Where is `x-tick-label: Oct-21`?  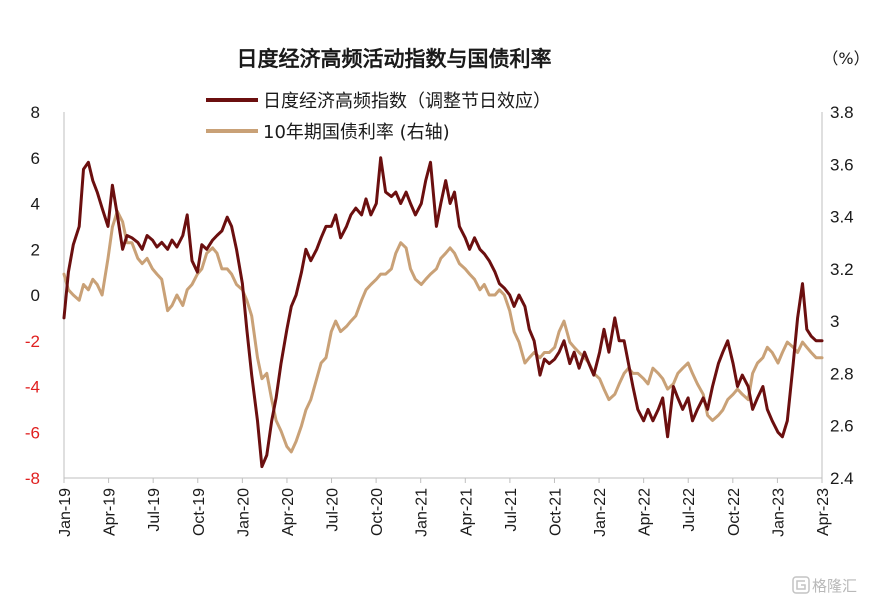 x-tick-label: Oct-21 is located at coordinates (555, 512).